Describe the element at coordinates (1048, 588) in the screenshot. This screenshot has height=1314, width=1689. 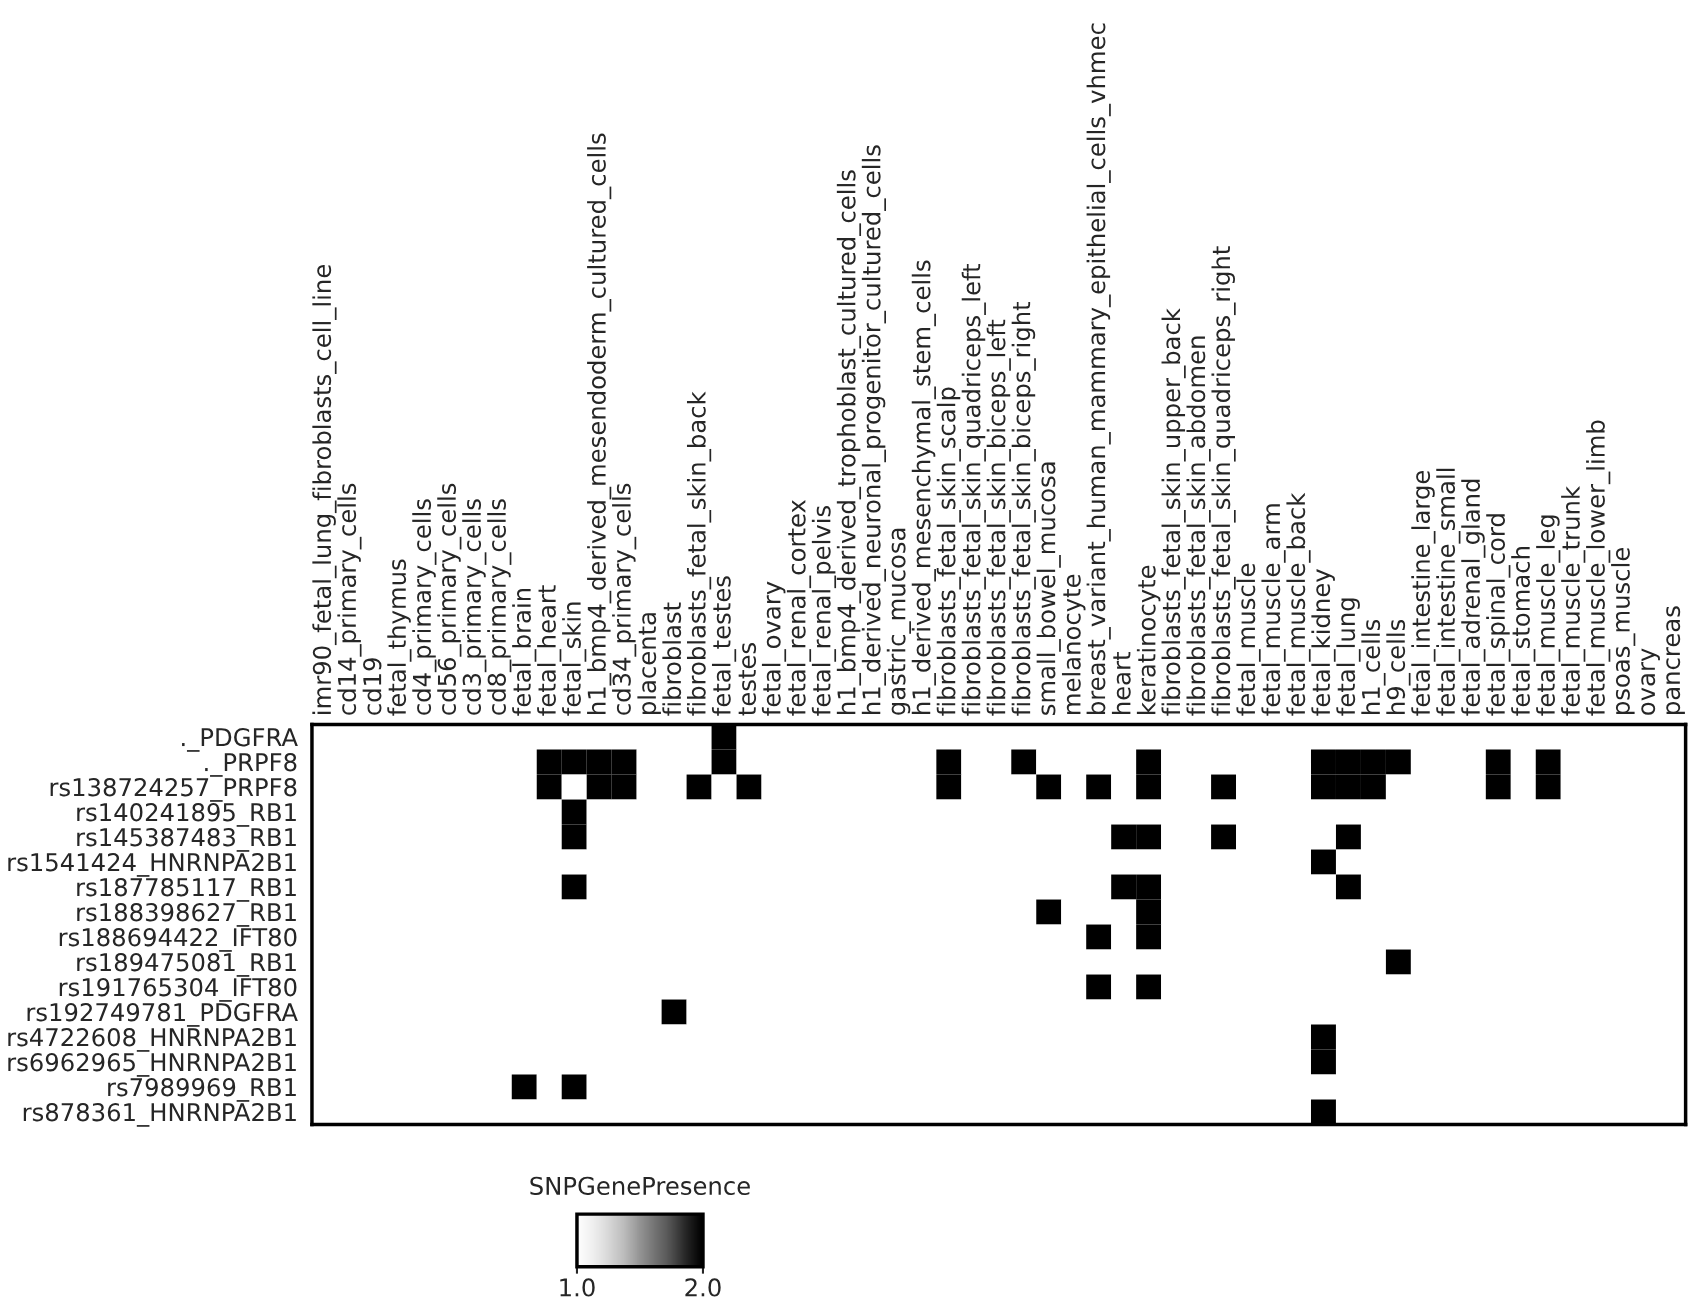
I see `x-tick-label: small_bowel_mucosa` at that location.